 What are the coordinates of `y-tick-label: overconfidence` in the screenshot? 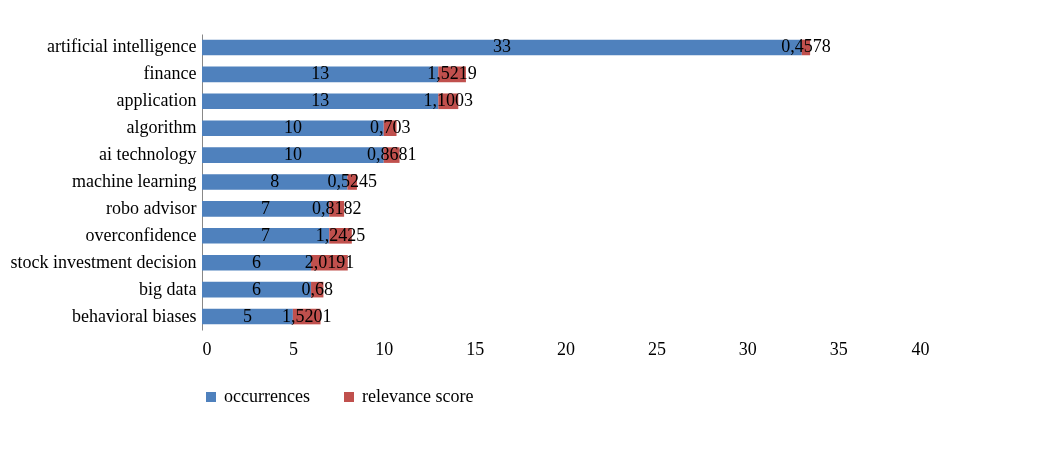 It's located at (141, 234).